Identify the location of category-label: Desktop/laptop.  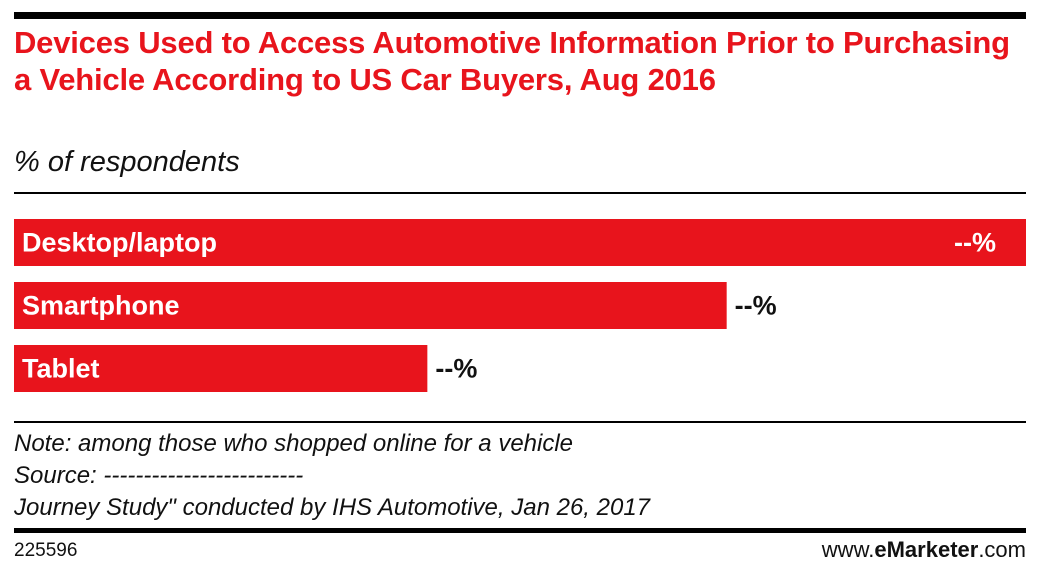
(119, 243).